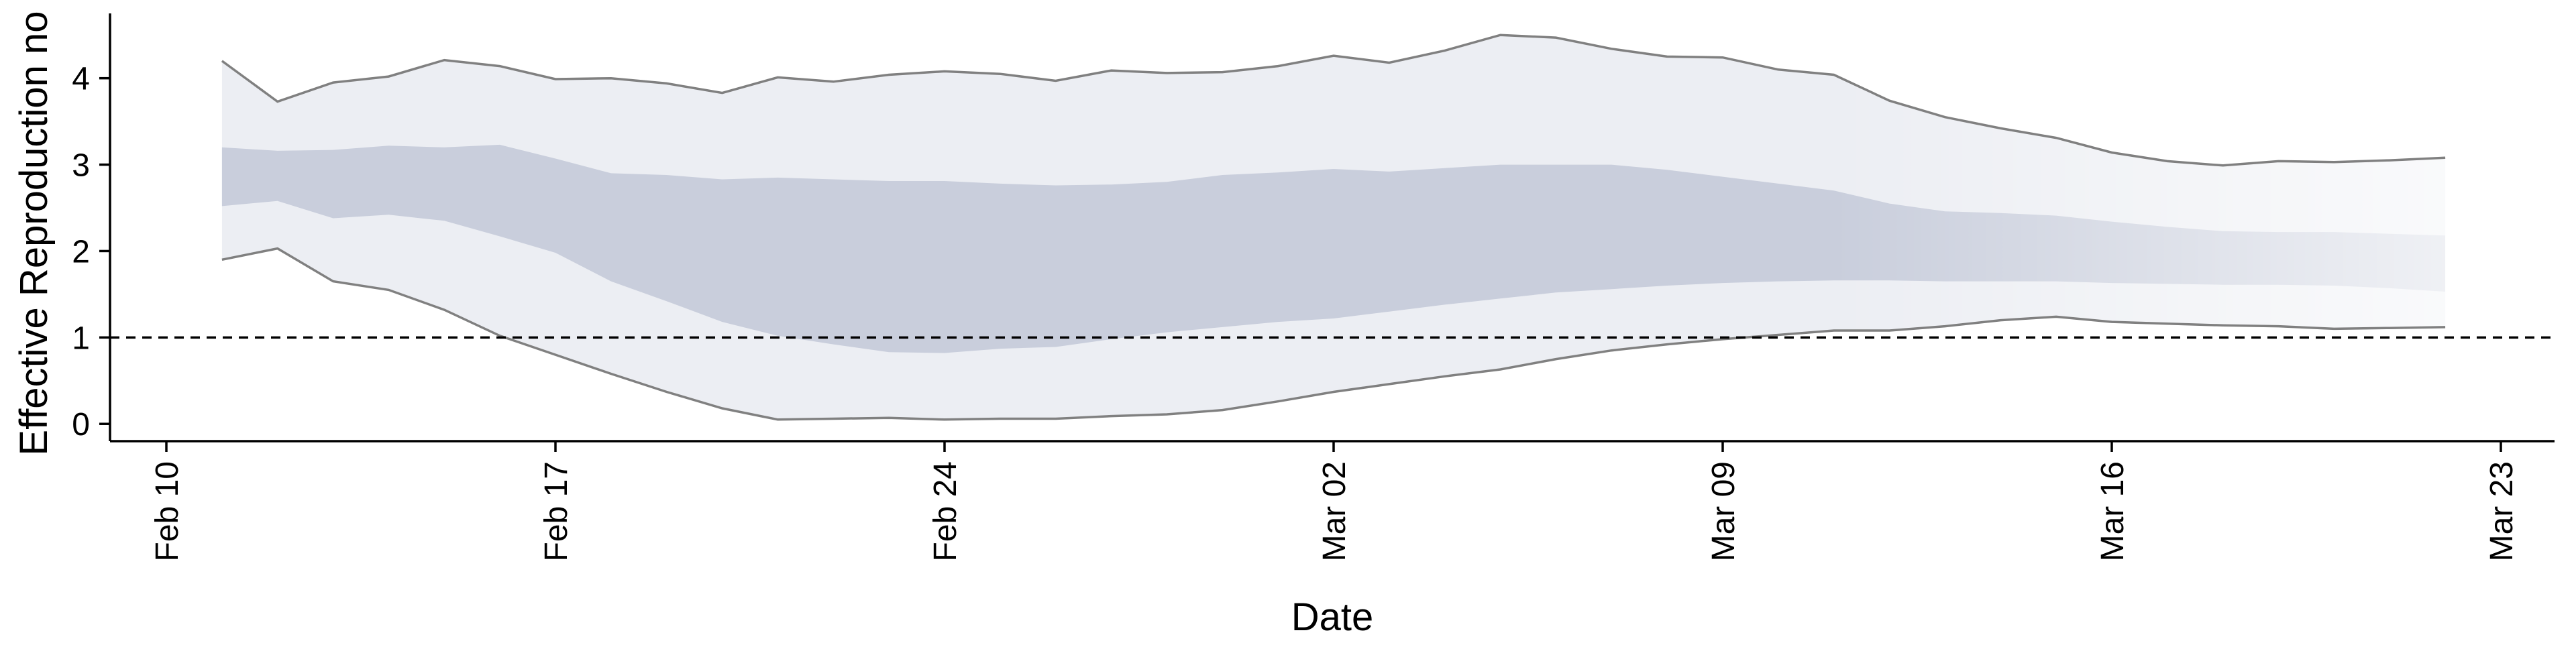  Describe the element at coordinates (2502, 511) in the screenshot. I see `x-tick-label: Mar 23` at that location.